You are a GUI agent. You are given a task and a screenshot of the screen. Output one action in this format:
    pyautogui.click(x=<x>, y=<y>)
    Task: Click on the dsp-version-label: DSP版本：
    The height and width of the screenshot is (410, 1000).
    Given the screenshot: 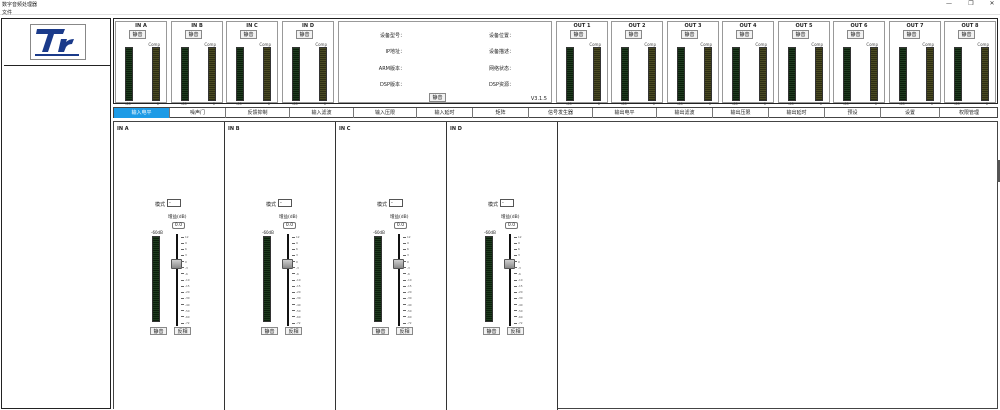 What is the action you would take?
    pyautogui.click(x=392, y=85)
    